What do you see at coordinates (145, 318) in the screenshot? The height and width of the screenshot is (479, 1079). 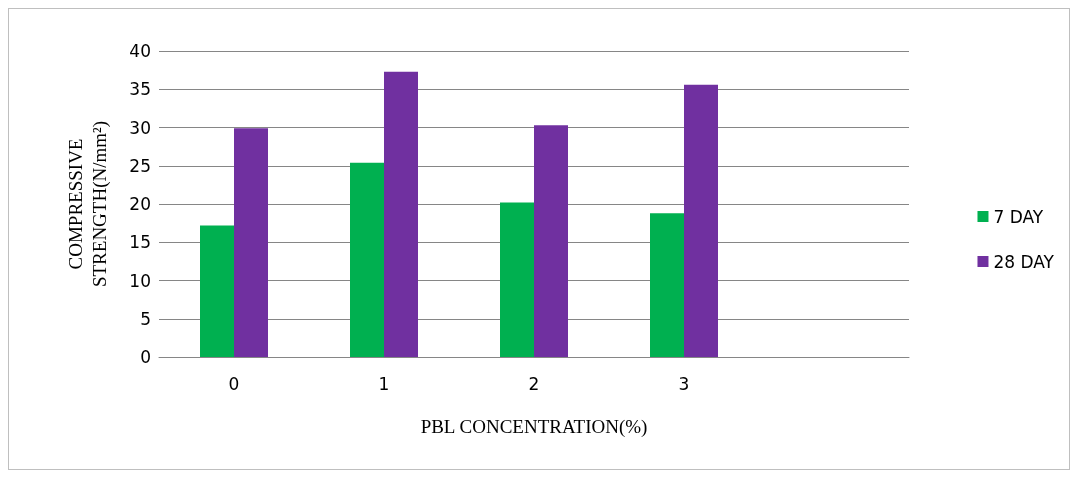 I see `y-tick-label: 5` at bounding box center [145, 318].